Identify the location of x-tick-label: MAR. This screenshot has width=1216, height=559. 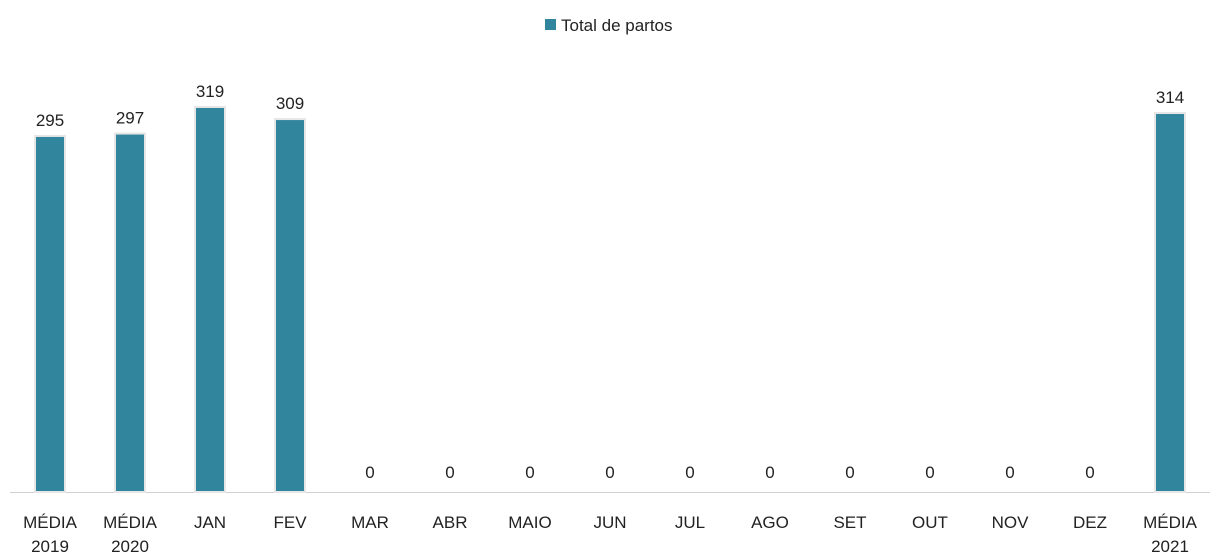
(370, 522).